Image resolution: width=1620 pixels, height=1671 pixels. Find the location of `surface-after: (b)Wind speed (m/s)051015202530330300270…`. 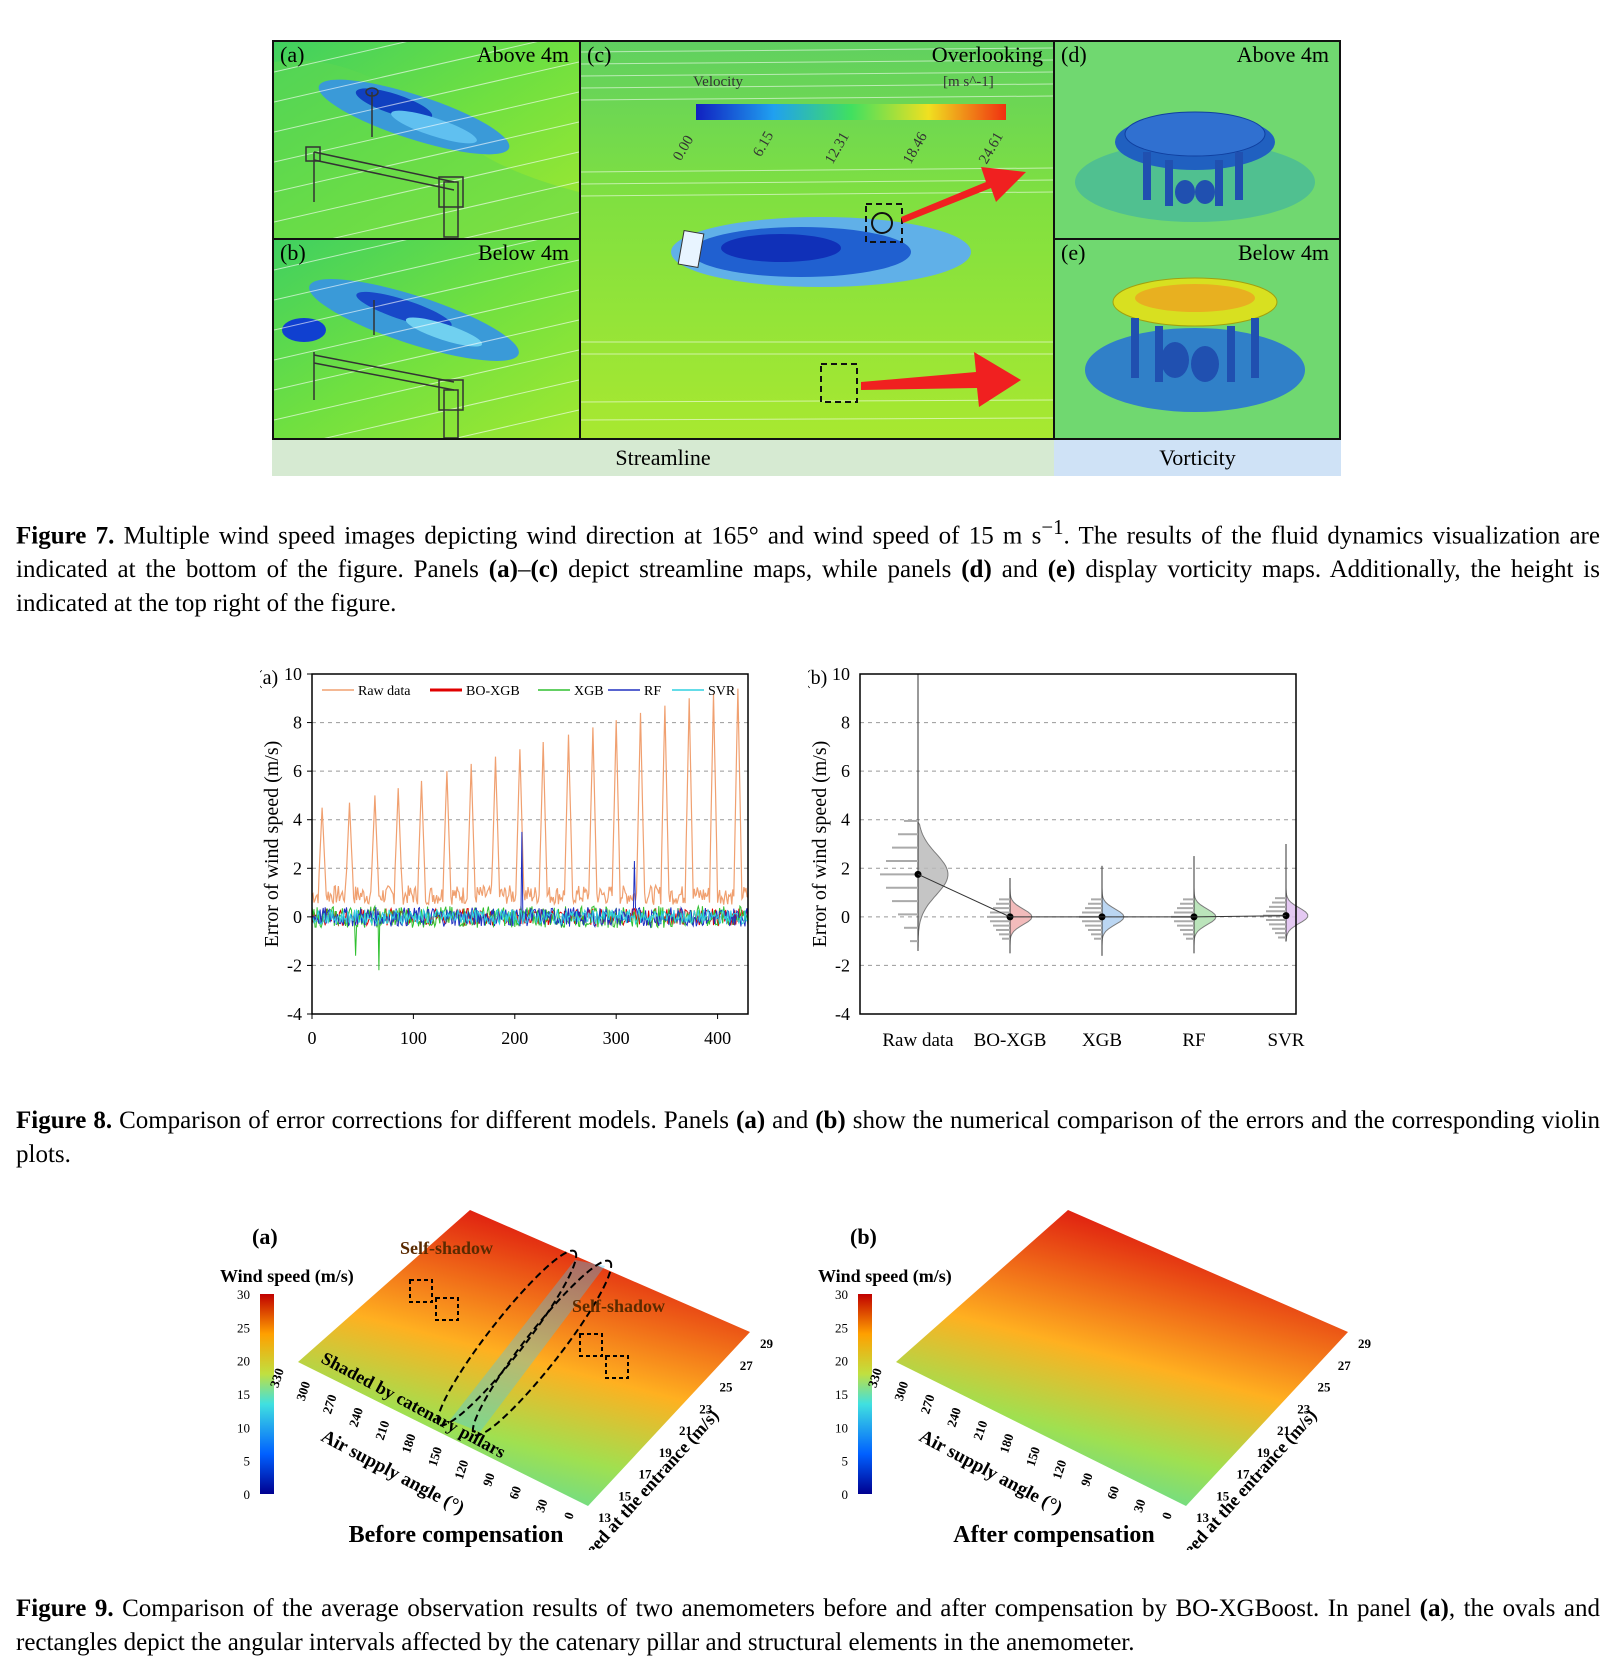

surface-after: (b)Wind speed (m/s)051015202530330300270… is located at coordinates (1095, 1380).